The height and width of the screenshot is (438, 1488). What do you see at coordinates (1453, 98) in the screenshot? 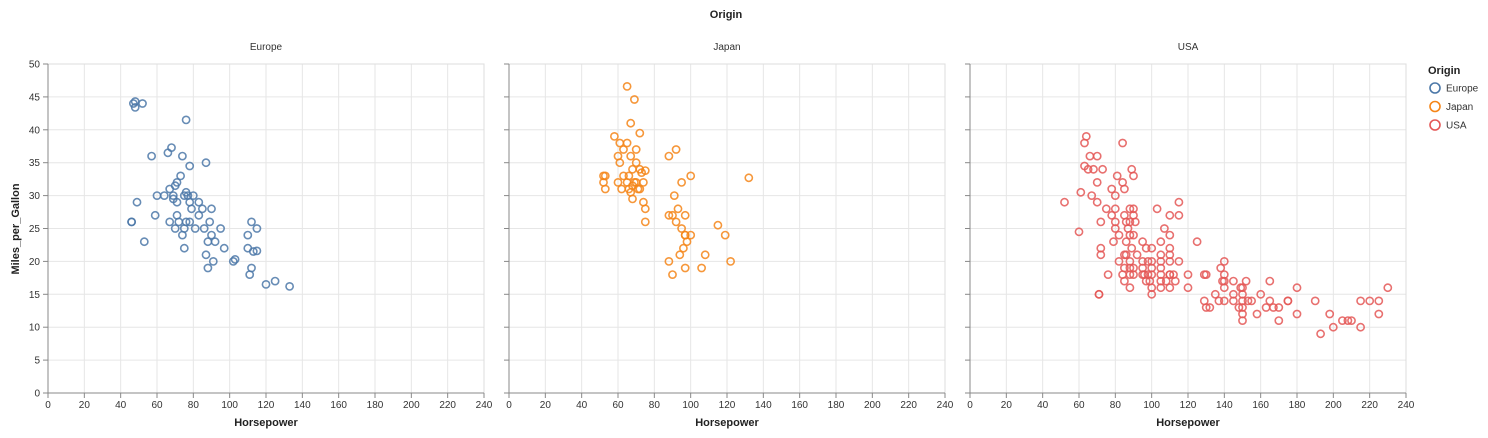
I see `legend: Origin Europe Japan USA` at bounding box center [1453, 98].